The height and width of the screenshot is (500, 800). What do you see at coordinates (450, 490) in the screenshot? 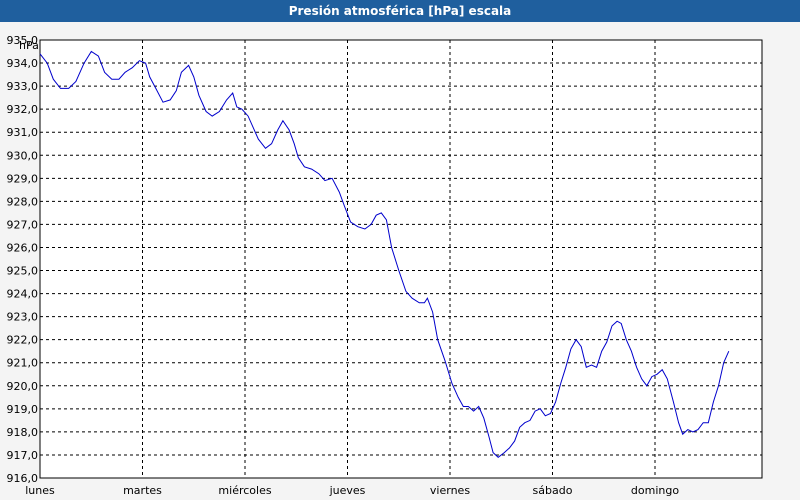
I see `x-tick-day-label: viernes` at bounding box center [450, 490].